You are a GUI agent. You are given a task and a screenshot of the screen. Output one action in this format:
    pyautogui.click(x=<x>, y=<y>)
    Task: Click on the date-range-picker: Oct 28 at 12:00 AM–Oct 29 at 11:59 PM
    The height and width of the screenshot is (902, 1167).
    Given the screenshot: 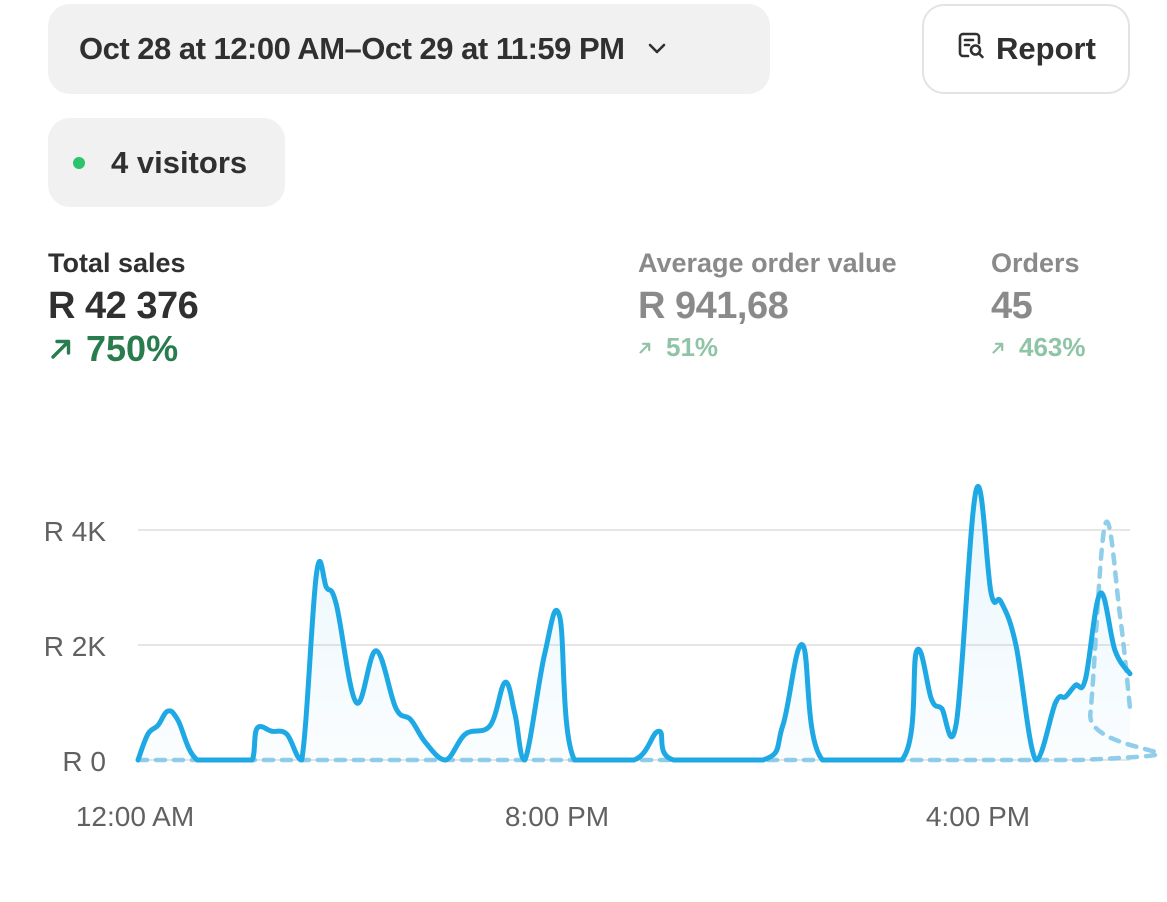 What is the action you would take?
    pyautogui.click(x=409, y=49)
    